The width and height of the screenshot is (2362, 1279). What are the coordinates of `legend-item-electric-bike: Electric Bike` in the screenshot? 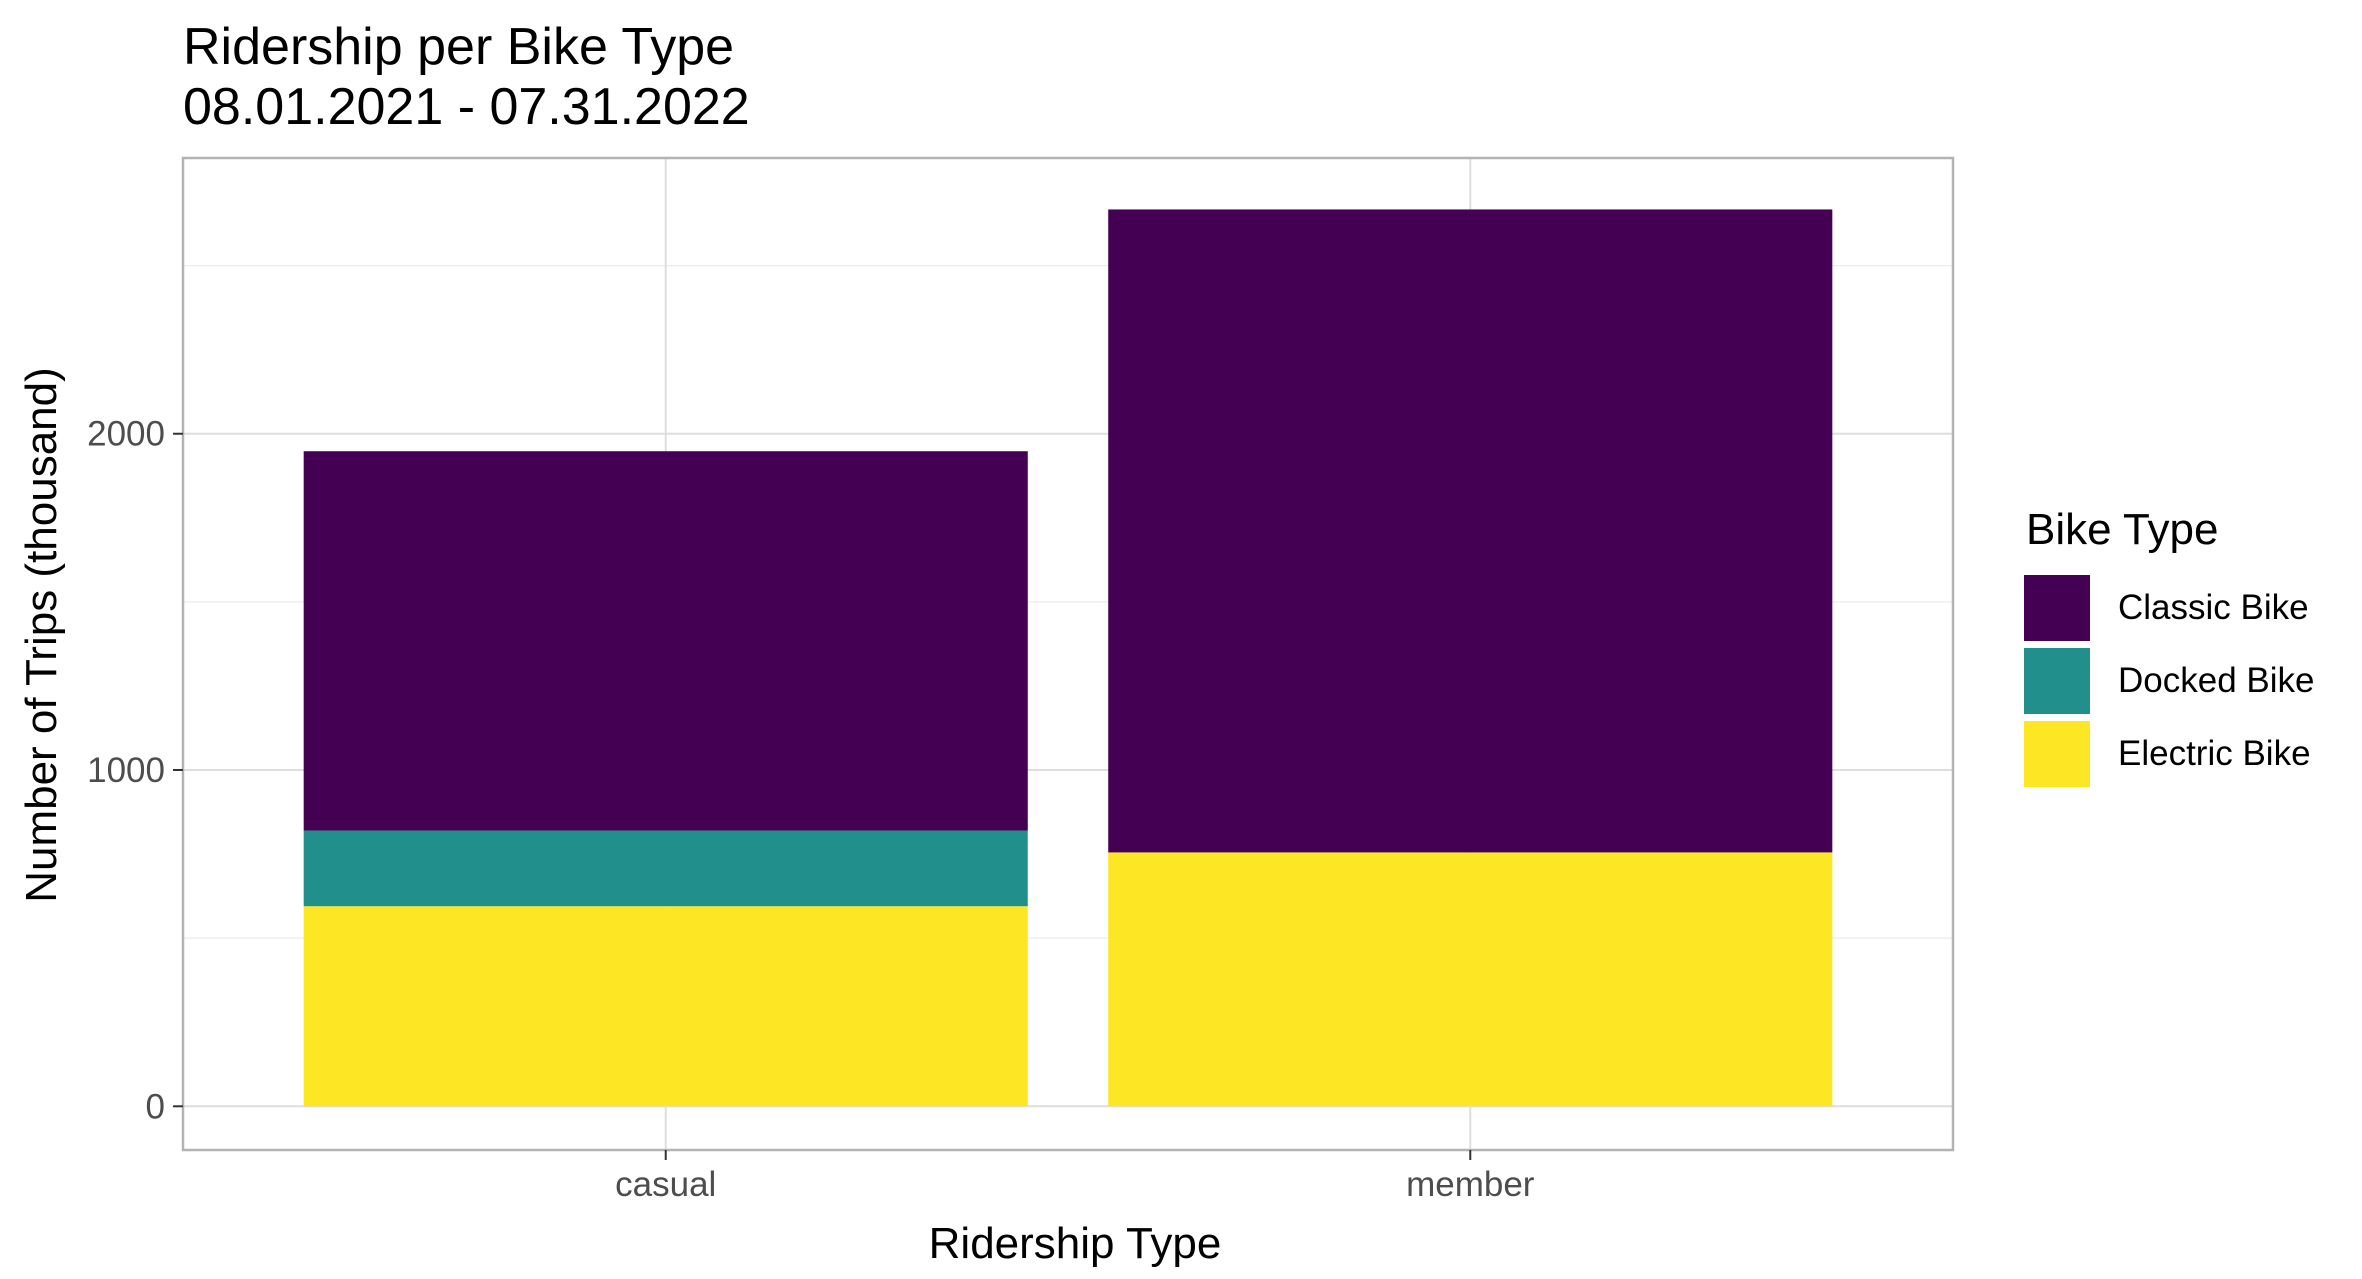 It's located at (2169, 753).